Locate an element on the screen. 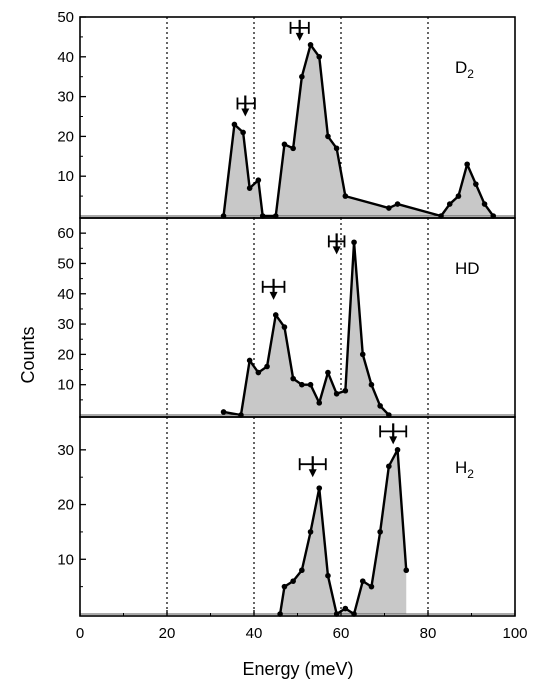 The height and width of the screenshot is (688, 538). y-tick-label: 60 is located at coordinates (65, 233).